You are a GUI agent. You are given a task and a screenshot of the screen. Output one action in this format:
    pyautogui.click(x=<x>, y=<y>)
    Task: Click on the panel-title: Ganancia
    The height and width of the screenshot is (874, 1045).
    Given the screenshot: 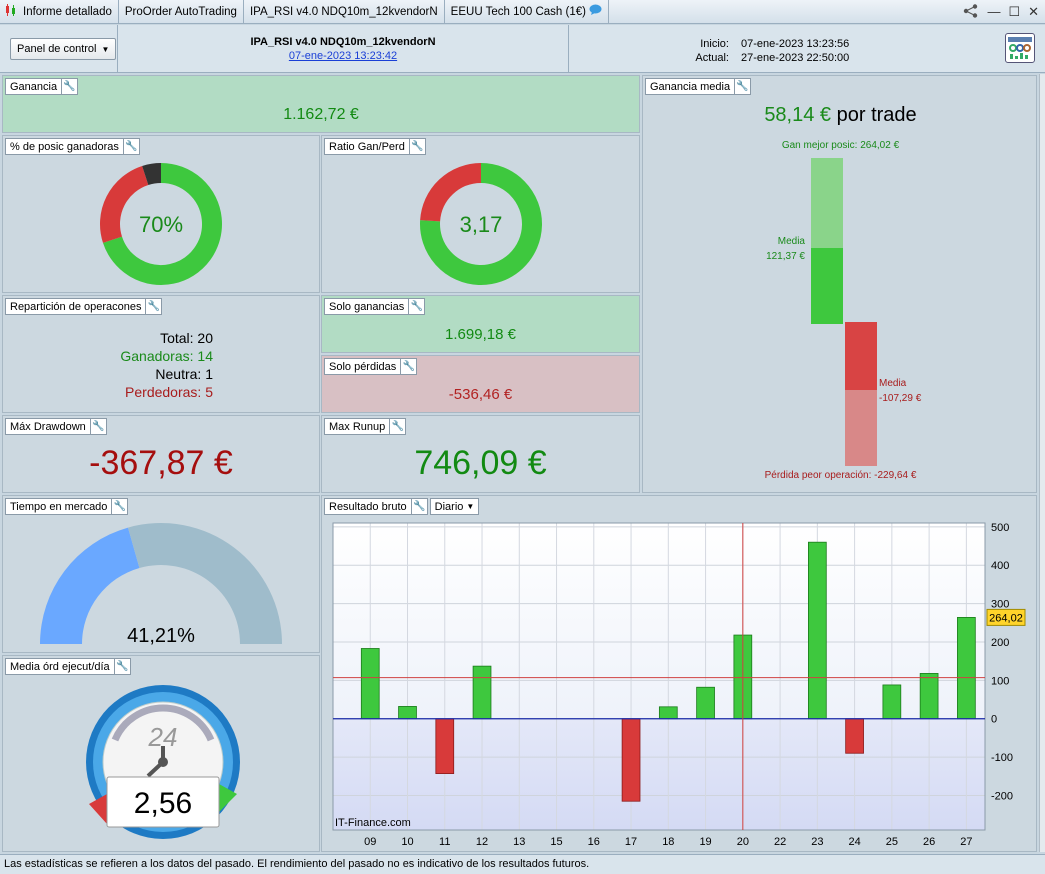 What is the action you would take?
    pyautogui.click(x=34, y=86)
    